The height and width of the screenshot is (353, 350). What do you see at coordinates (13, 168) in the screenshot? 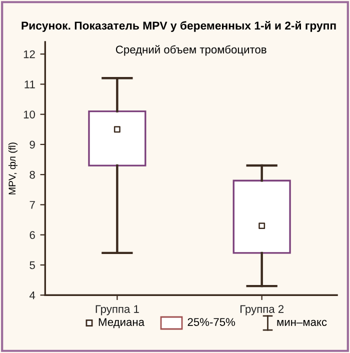
I see `y-axis-title: MPV, фл (fl)` at bounding box center [13, 168].